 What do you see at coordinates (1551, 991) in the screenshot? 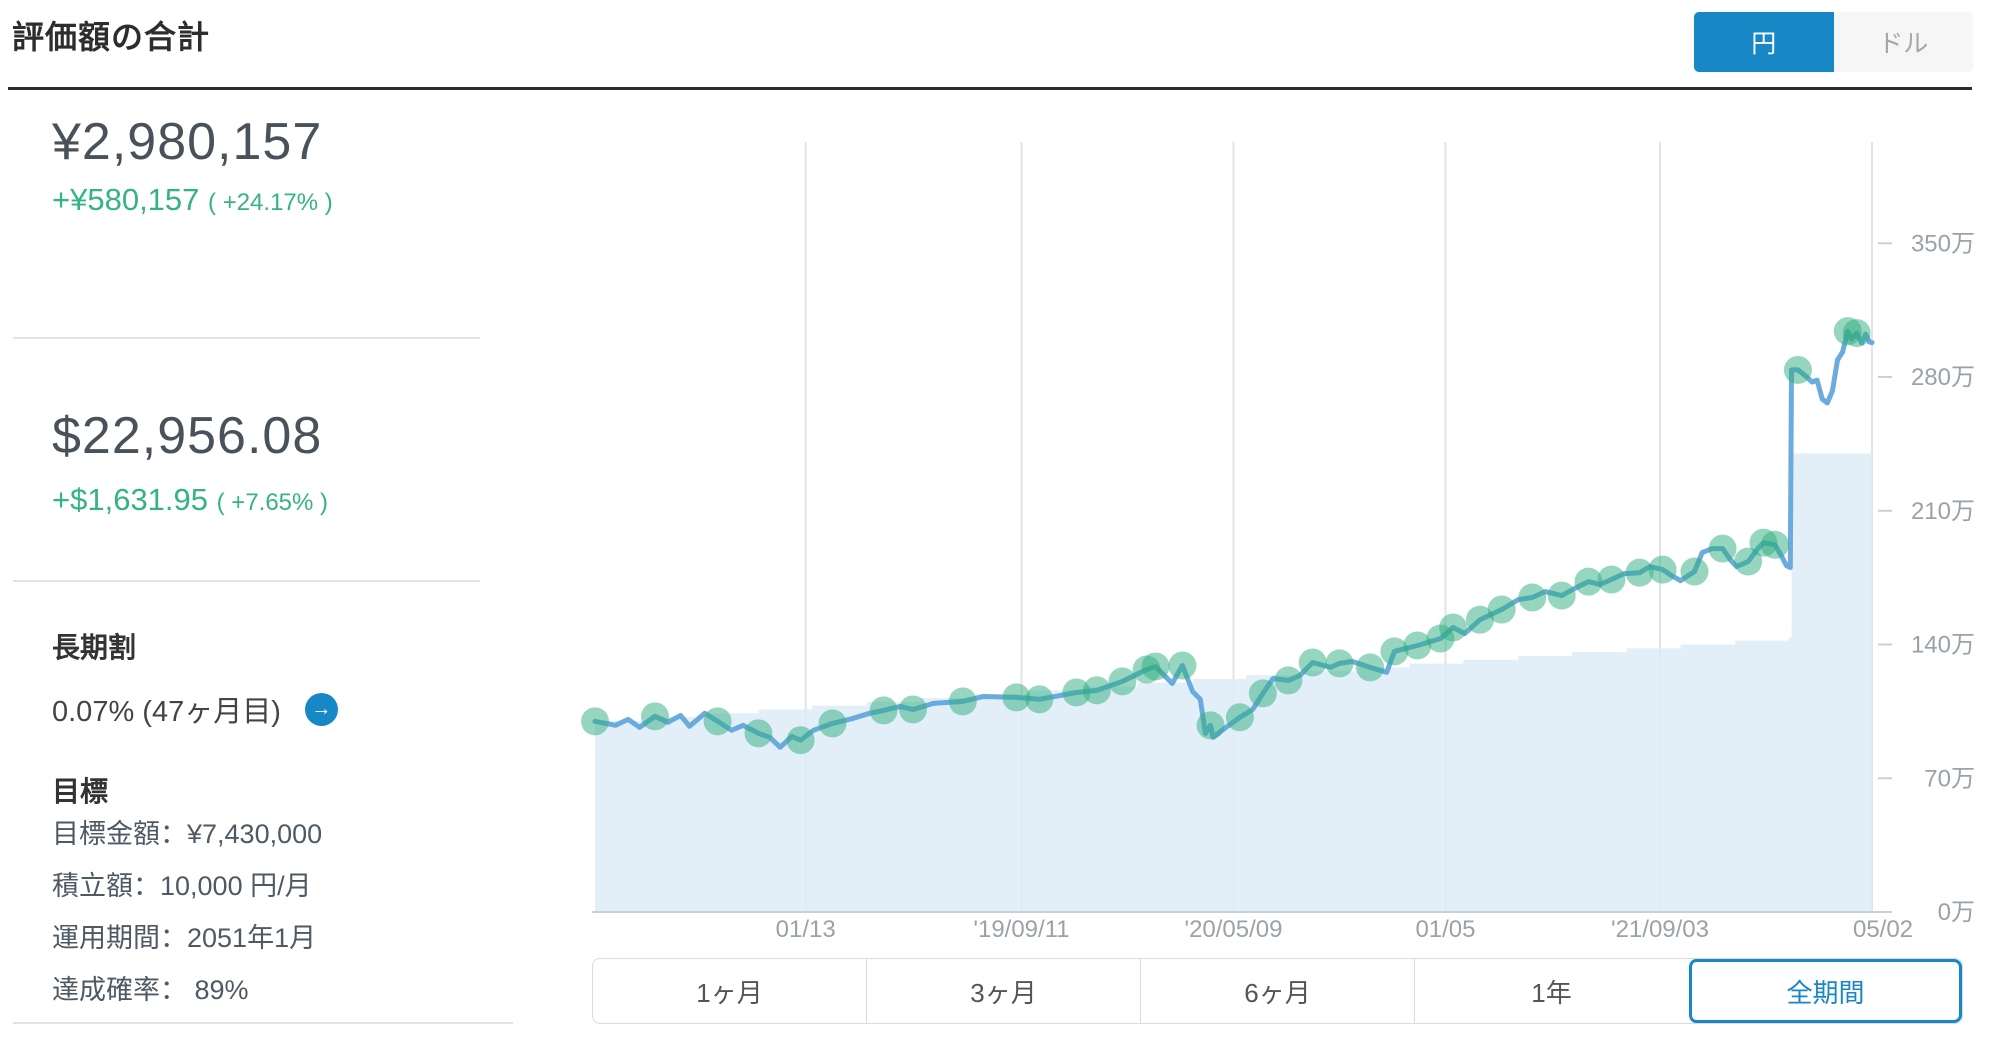
I see `period-button-4: 1年` at bounding box center [1551, 991].